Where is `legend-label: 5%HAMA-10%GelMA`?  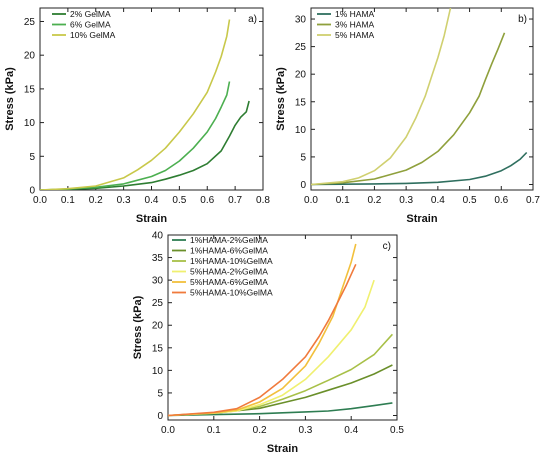
legend-label: 5%HAMA-10%GelMA is located at coordinates (231, 293).